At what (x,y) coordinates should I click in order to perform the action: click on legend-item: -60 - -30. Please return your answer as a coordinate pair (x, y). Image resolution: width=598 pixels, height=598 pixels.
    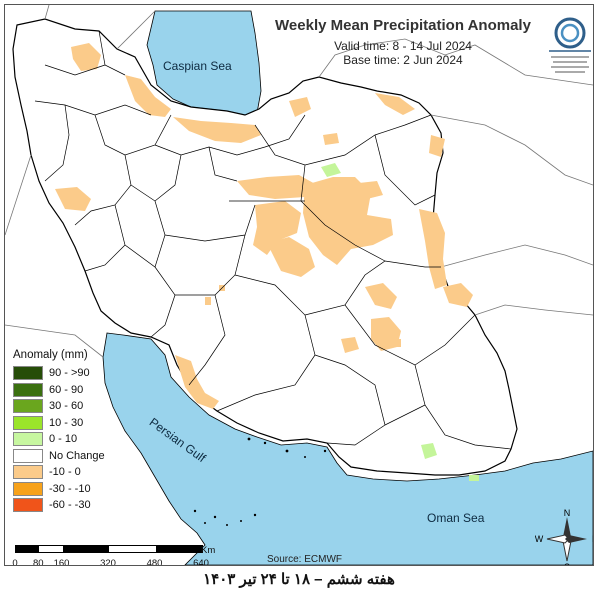
    Looking at the image, I should click on (61, 505).